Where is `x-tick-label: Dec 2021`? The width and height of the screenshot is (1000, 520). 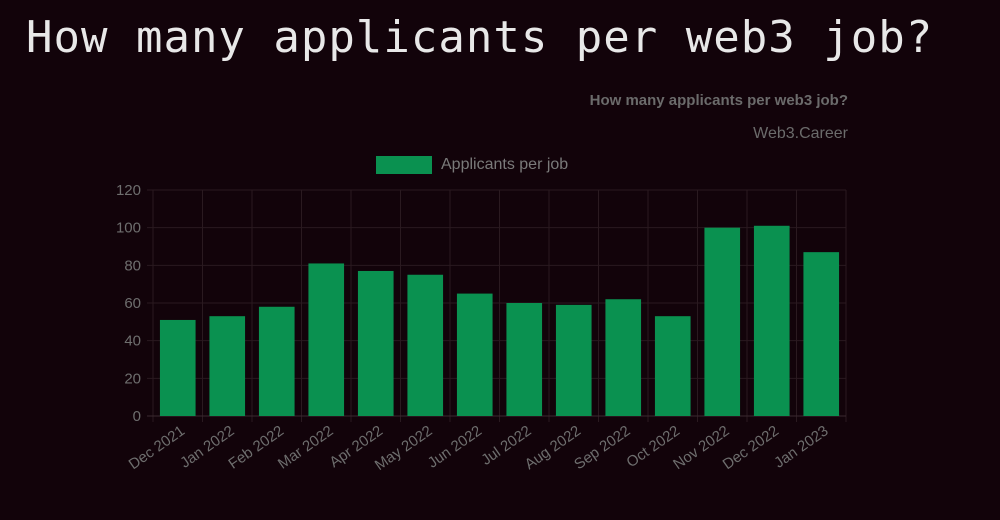 x-tick-label: Dec 2021 is located at coordinates (157, 447).